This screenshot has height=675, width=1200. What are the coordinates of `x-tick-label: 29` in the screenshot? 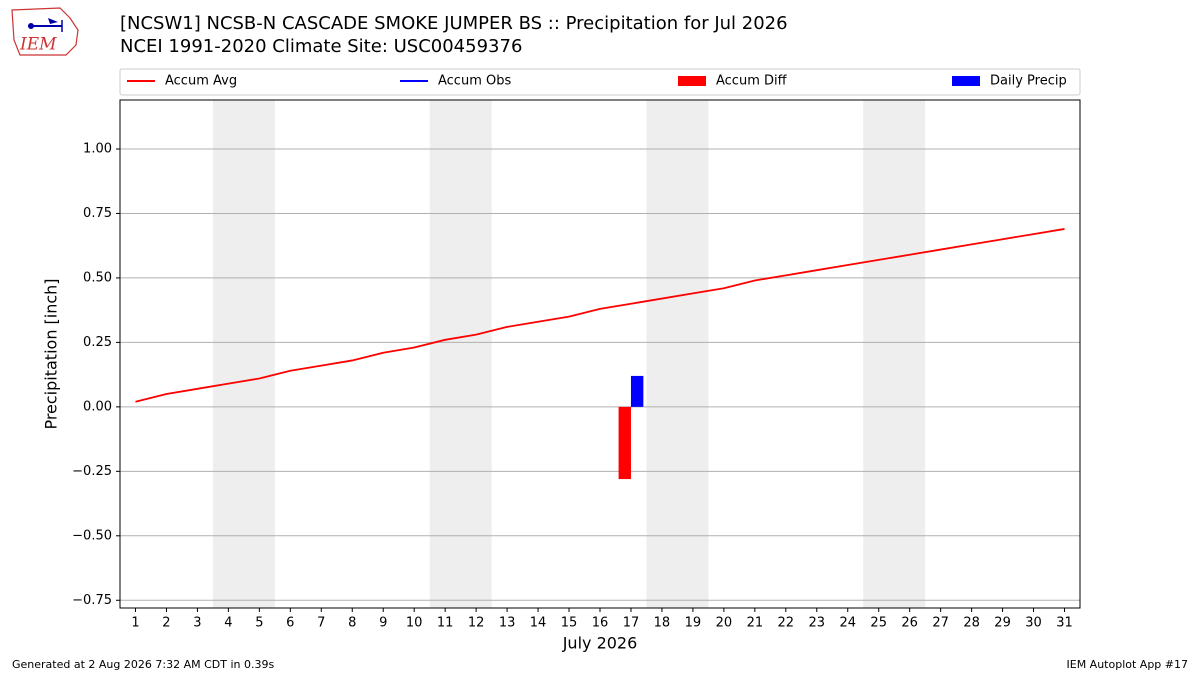 It's located at (1002, 623).